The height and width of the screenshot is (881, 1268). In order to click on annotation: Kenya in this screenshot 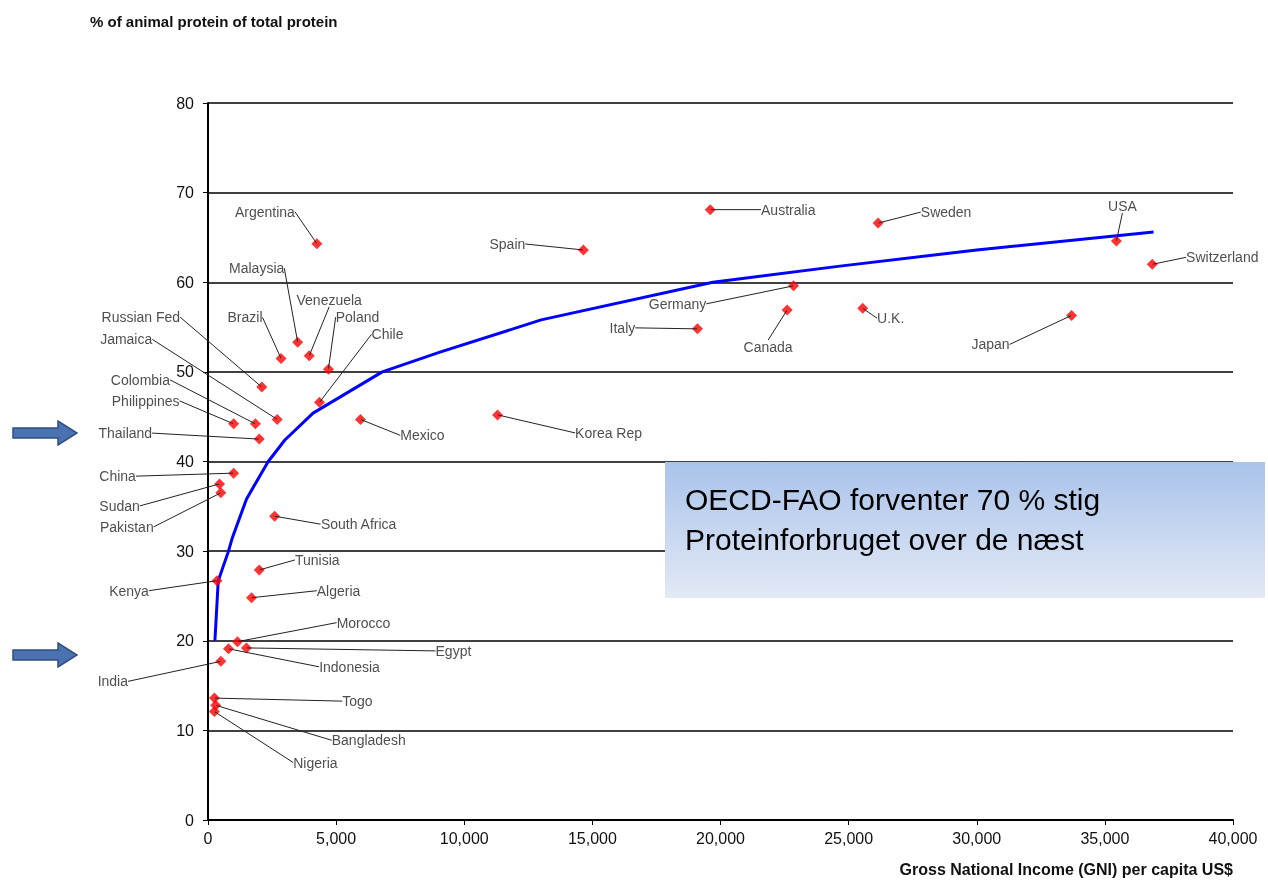, I will do `click(129, 590)`.